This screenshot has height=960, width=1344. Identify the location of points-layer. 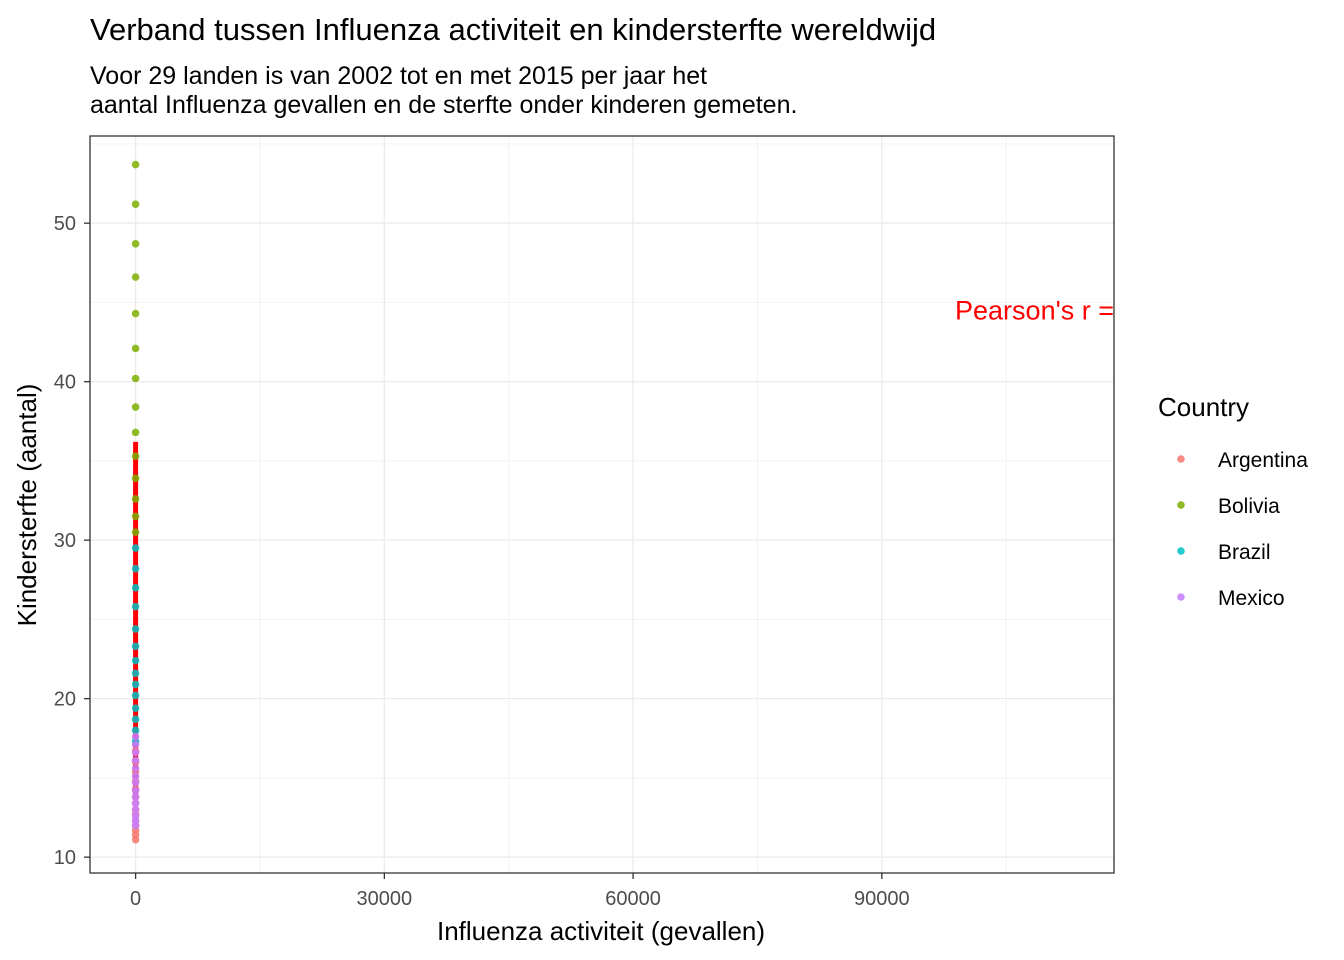
(135, 502).